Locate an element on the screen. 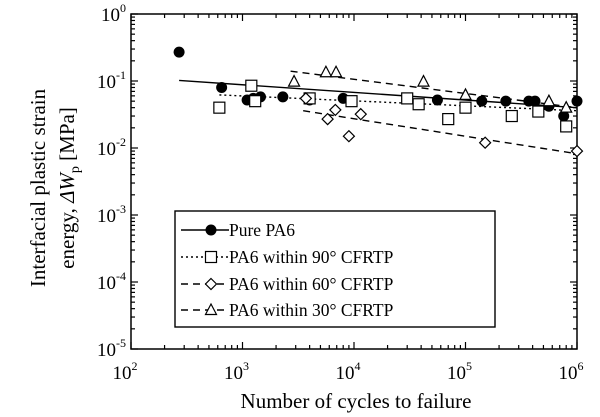 This screenshot has height=417, width=600. y-axis-label-line1: Interfacial plastic strain is located at coordinates (38, 187).